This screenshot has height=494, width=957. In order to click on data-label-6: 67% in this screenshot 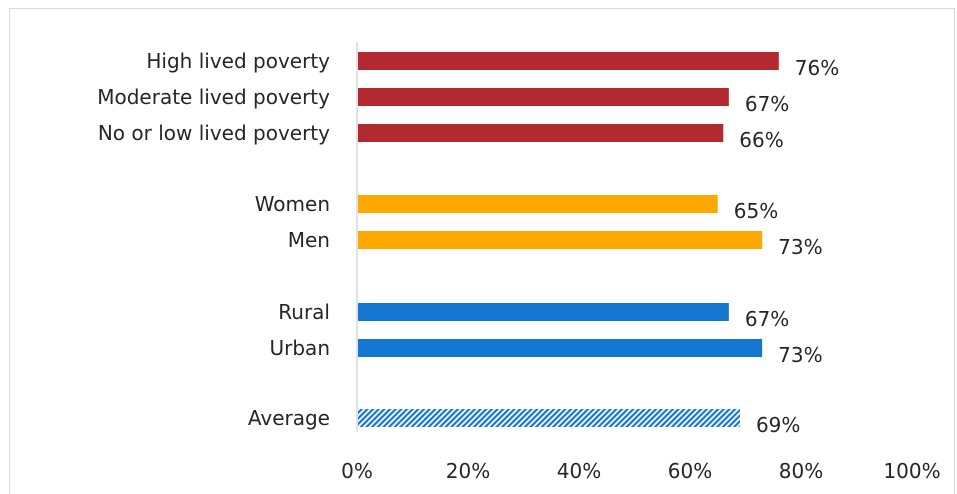, I will do `click(767, 319)`.